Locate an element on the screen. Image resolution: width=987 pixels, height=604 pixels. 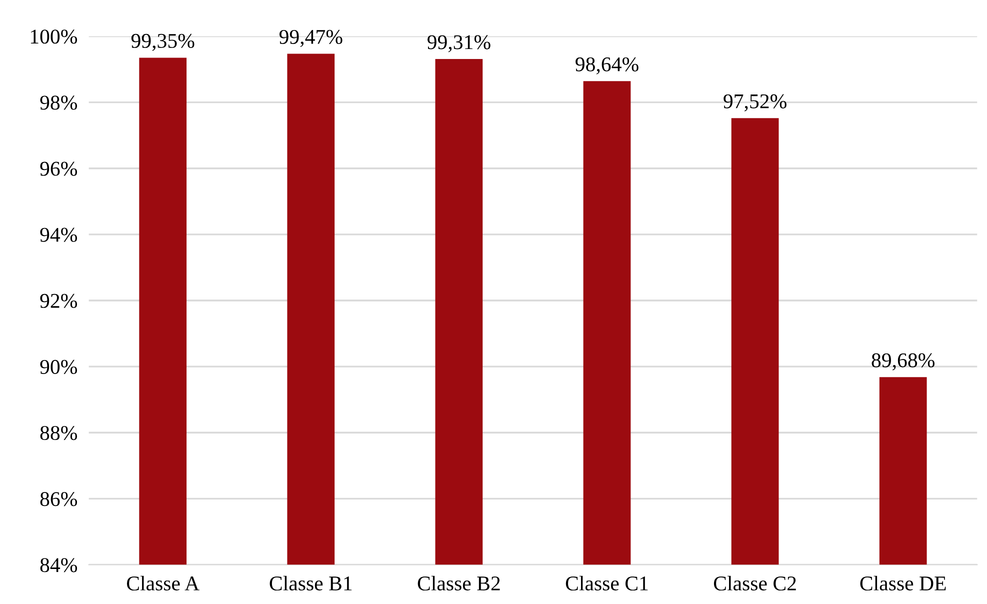
y-tick-label: 84% is located at coordinates (59, 565).